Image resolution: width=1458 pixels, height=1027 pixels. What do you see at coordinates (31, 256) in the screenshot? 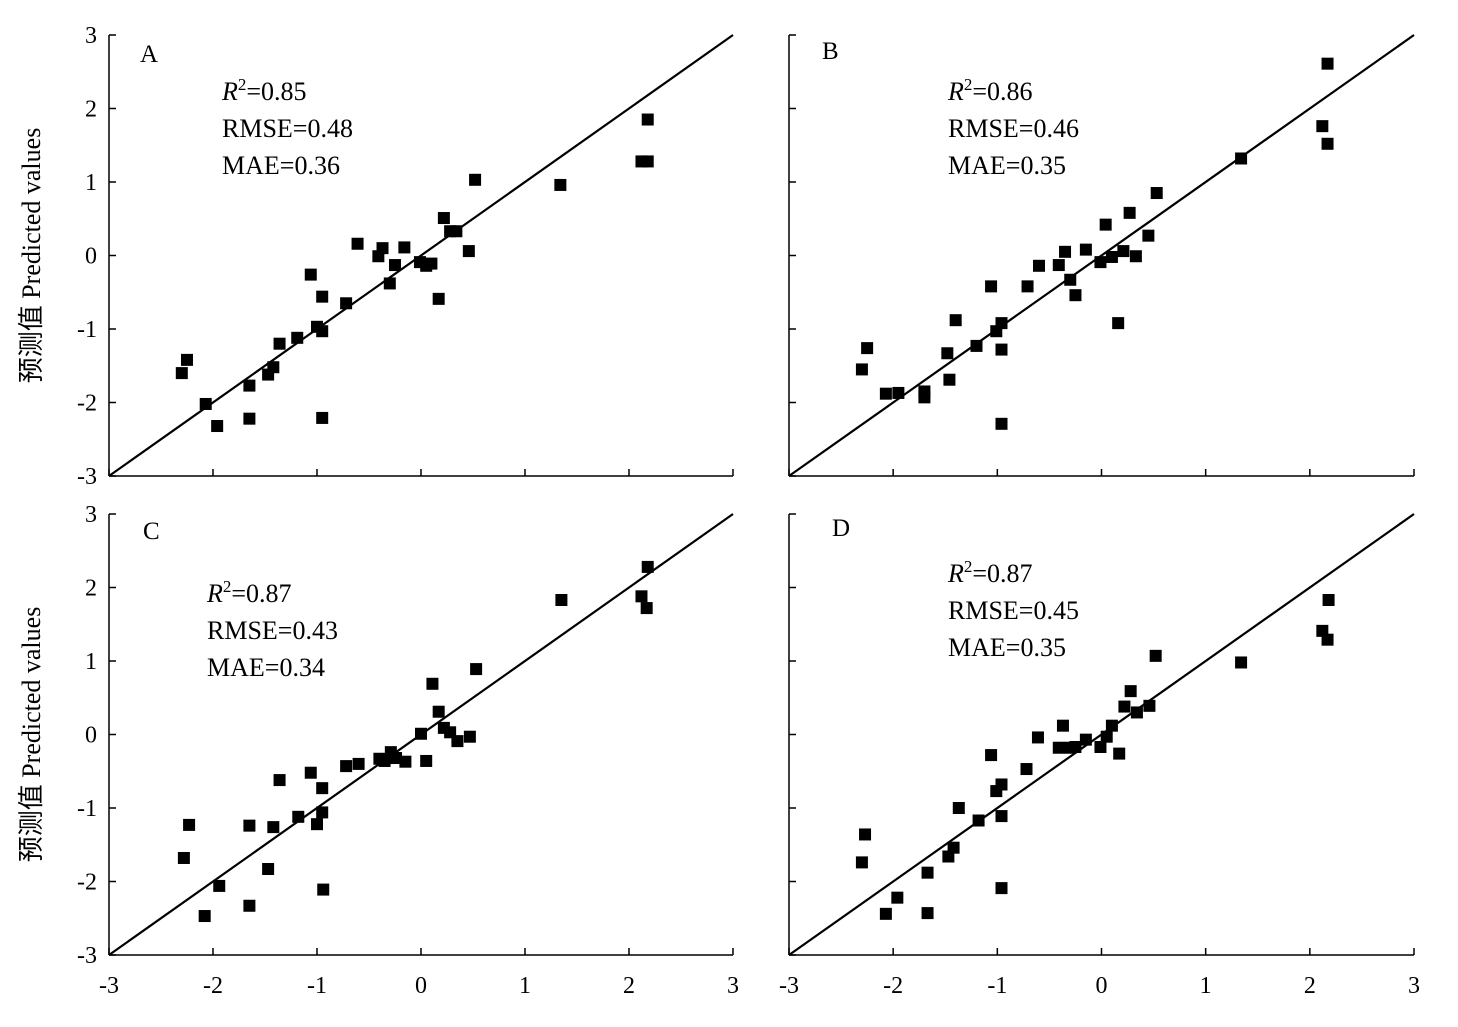
I see `y-axis-label: 预测值 Predicted values` at bounding box center [31, 256].